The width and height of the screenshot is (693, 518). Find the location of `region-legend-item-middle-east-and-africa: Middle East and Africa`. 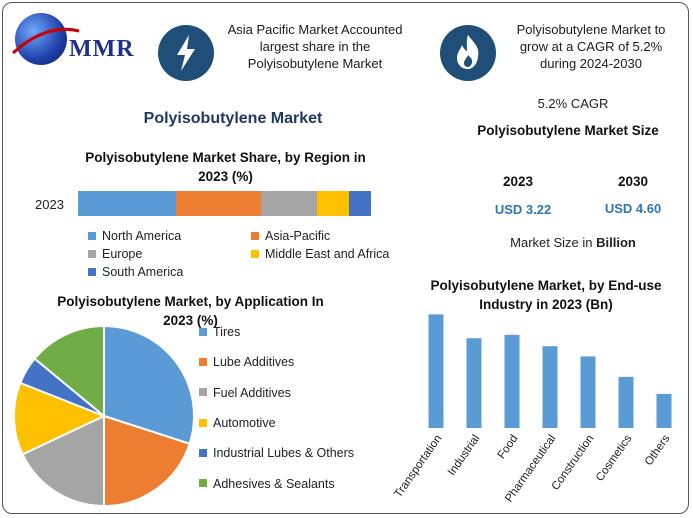

region-legend-item-middle-east-and-africa: Middle East and Africa is located at coordinates (320, 254).